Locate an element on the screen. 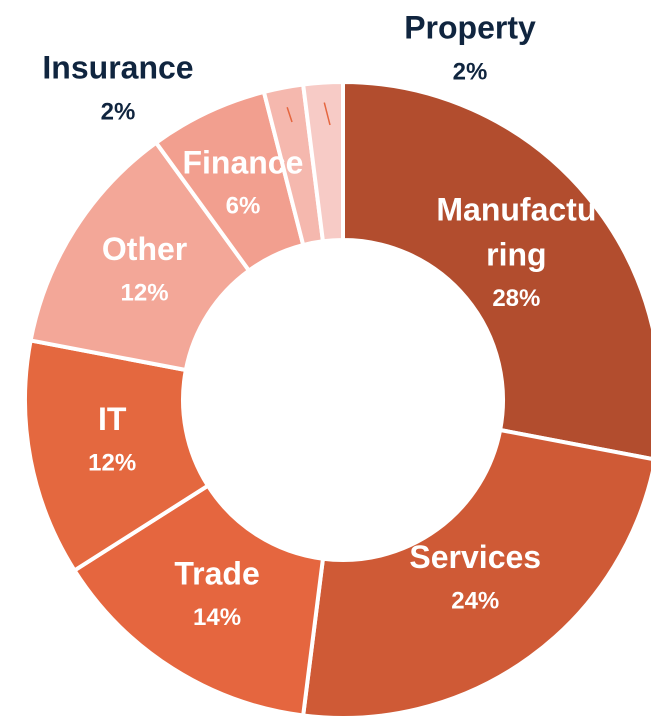 Image resolution: width=651 pixels, height=722 pixels. value-label: 6% is located at coordinates (243, 206).